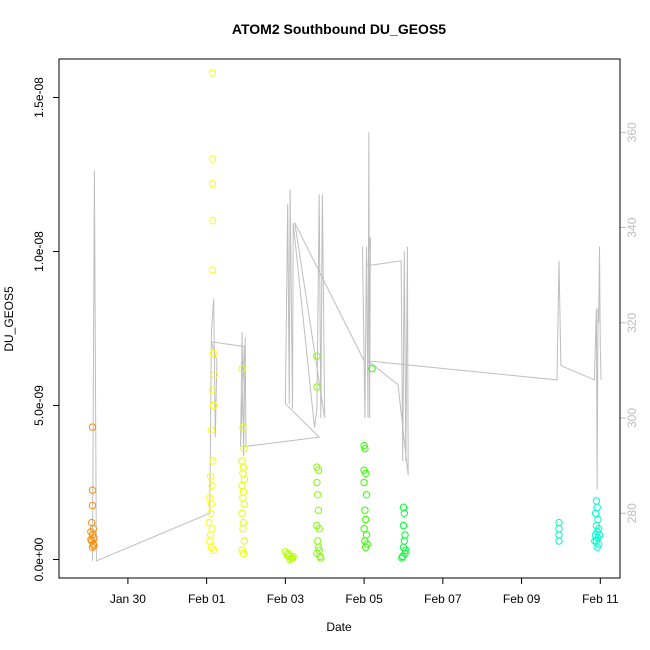  I want to click on y-tick-label: 5.0e-09, so click(39, 405).